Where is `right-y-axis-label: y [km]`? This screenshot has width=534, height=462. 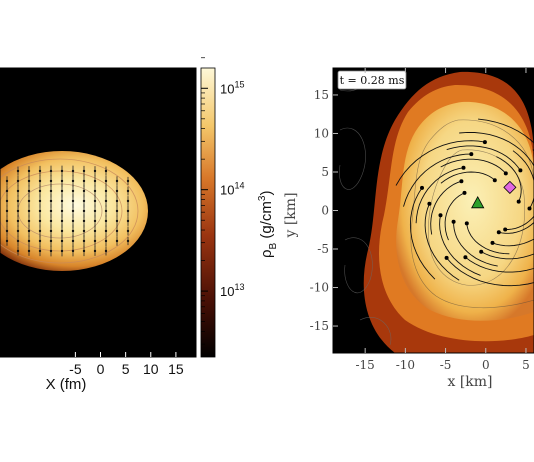
right-y-axis-label: y [km] is located at coordinates (291, 215).